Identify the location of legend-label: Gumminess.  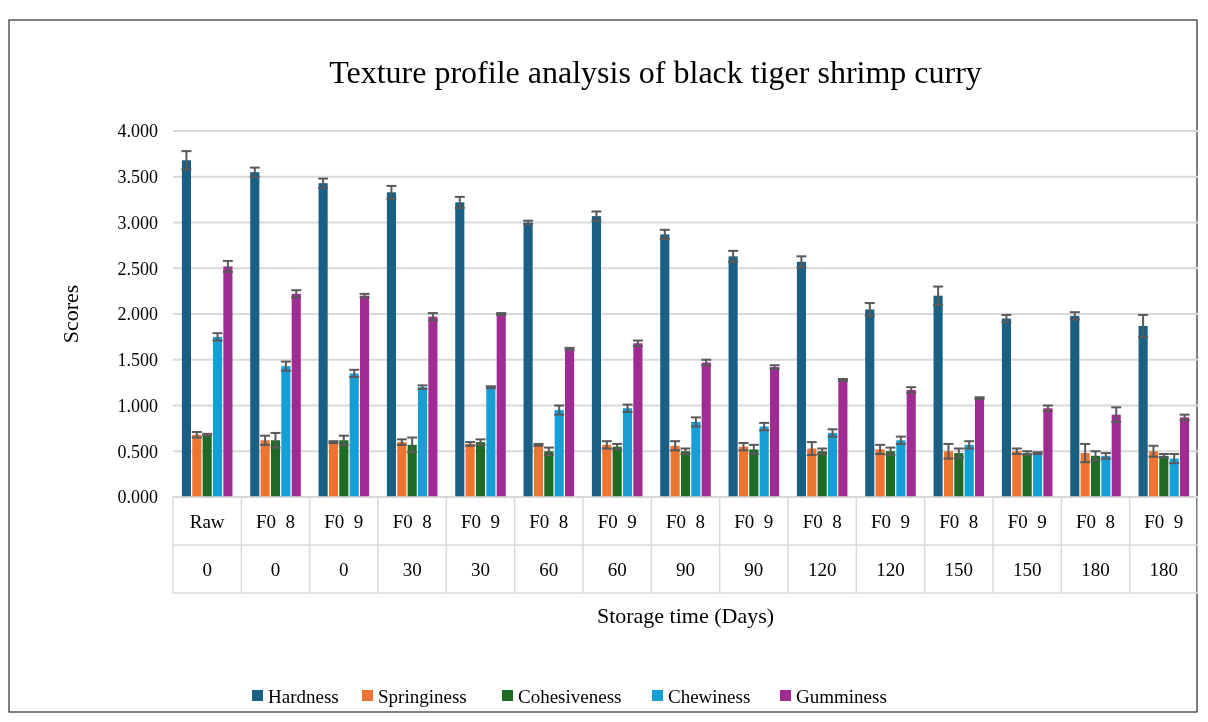
(841, 696).